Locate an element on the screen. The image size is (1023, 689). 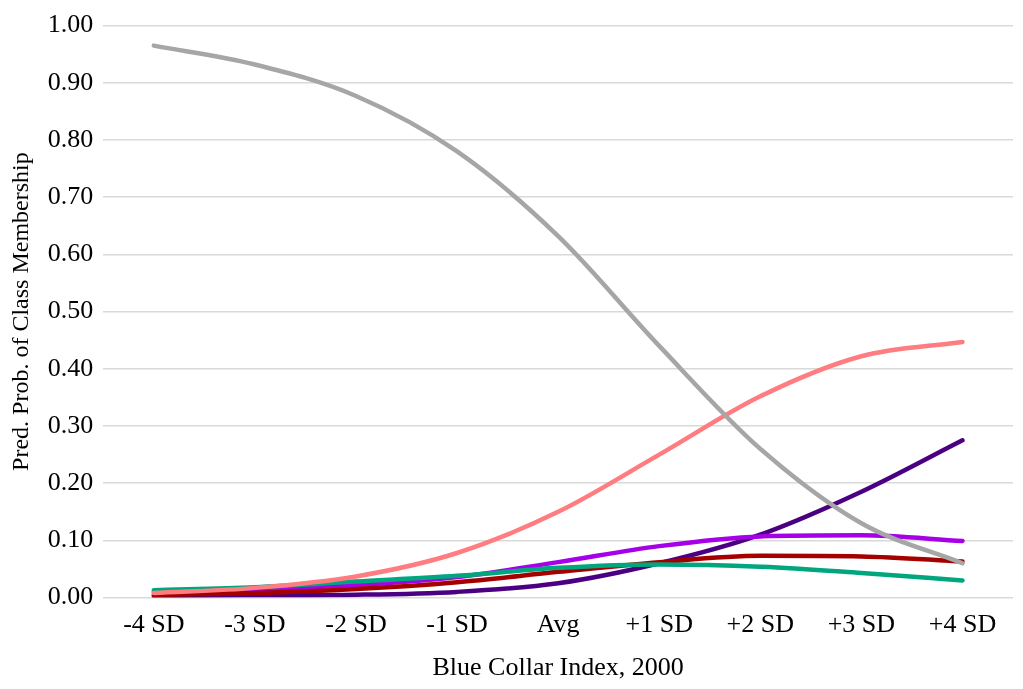
x-axis-title: Blue Collar Index, 2000 is located at coordinates (558, 667).